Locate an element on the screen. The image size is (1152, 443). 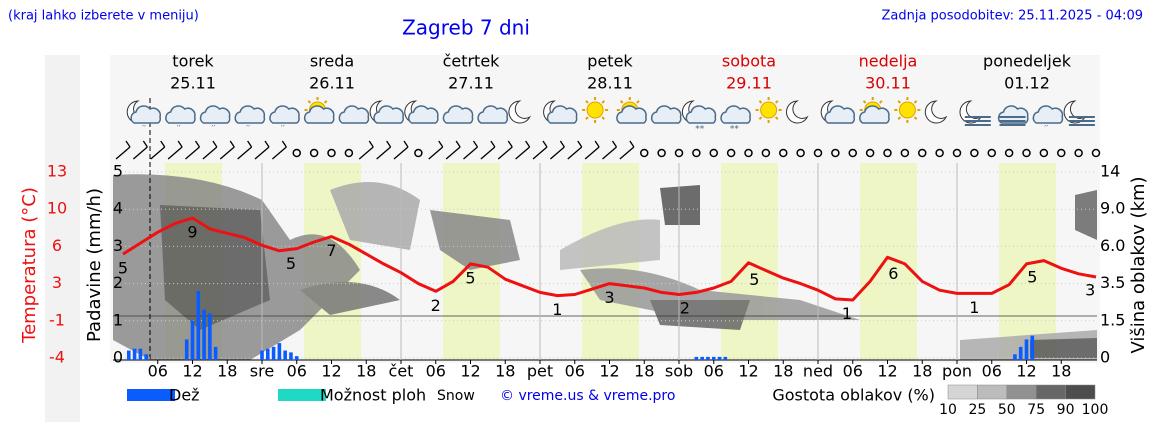
x-tick-label: sob is located at coordinates (679, 371).